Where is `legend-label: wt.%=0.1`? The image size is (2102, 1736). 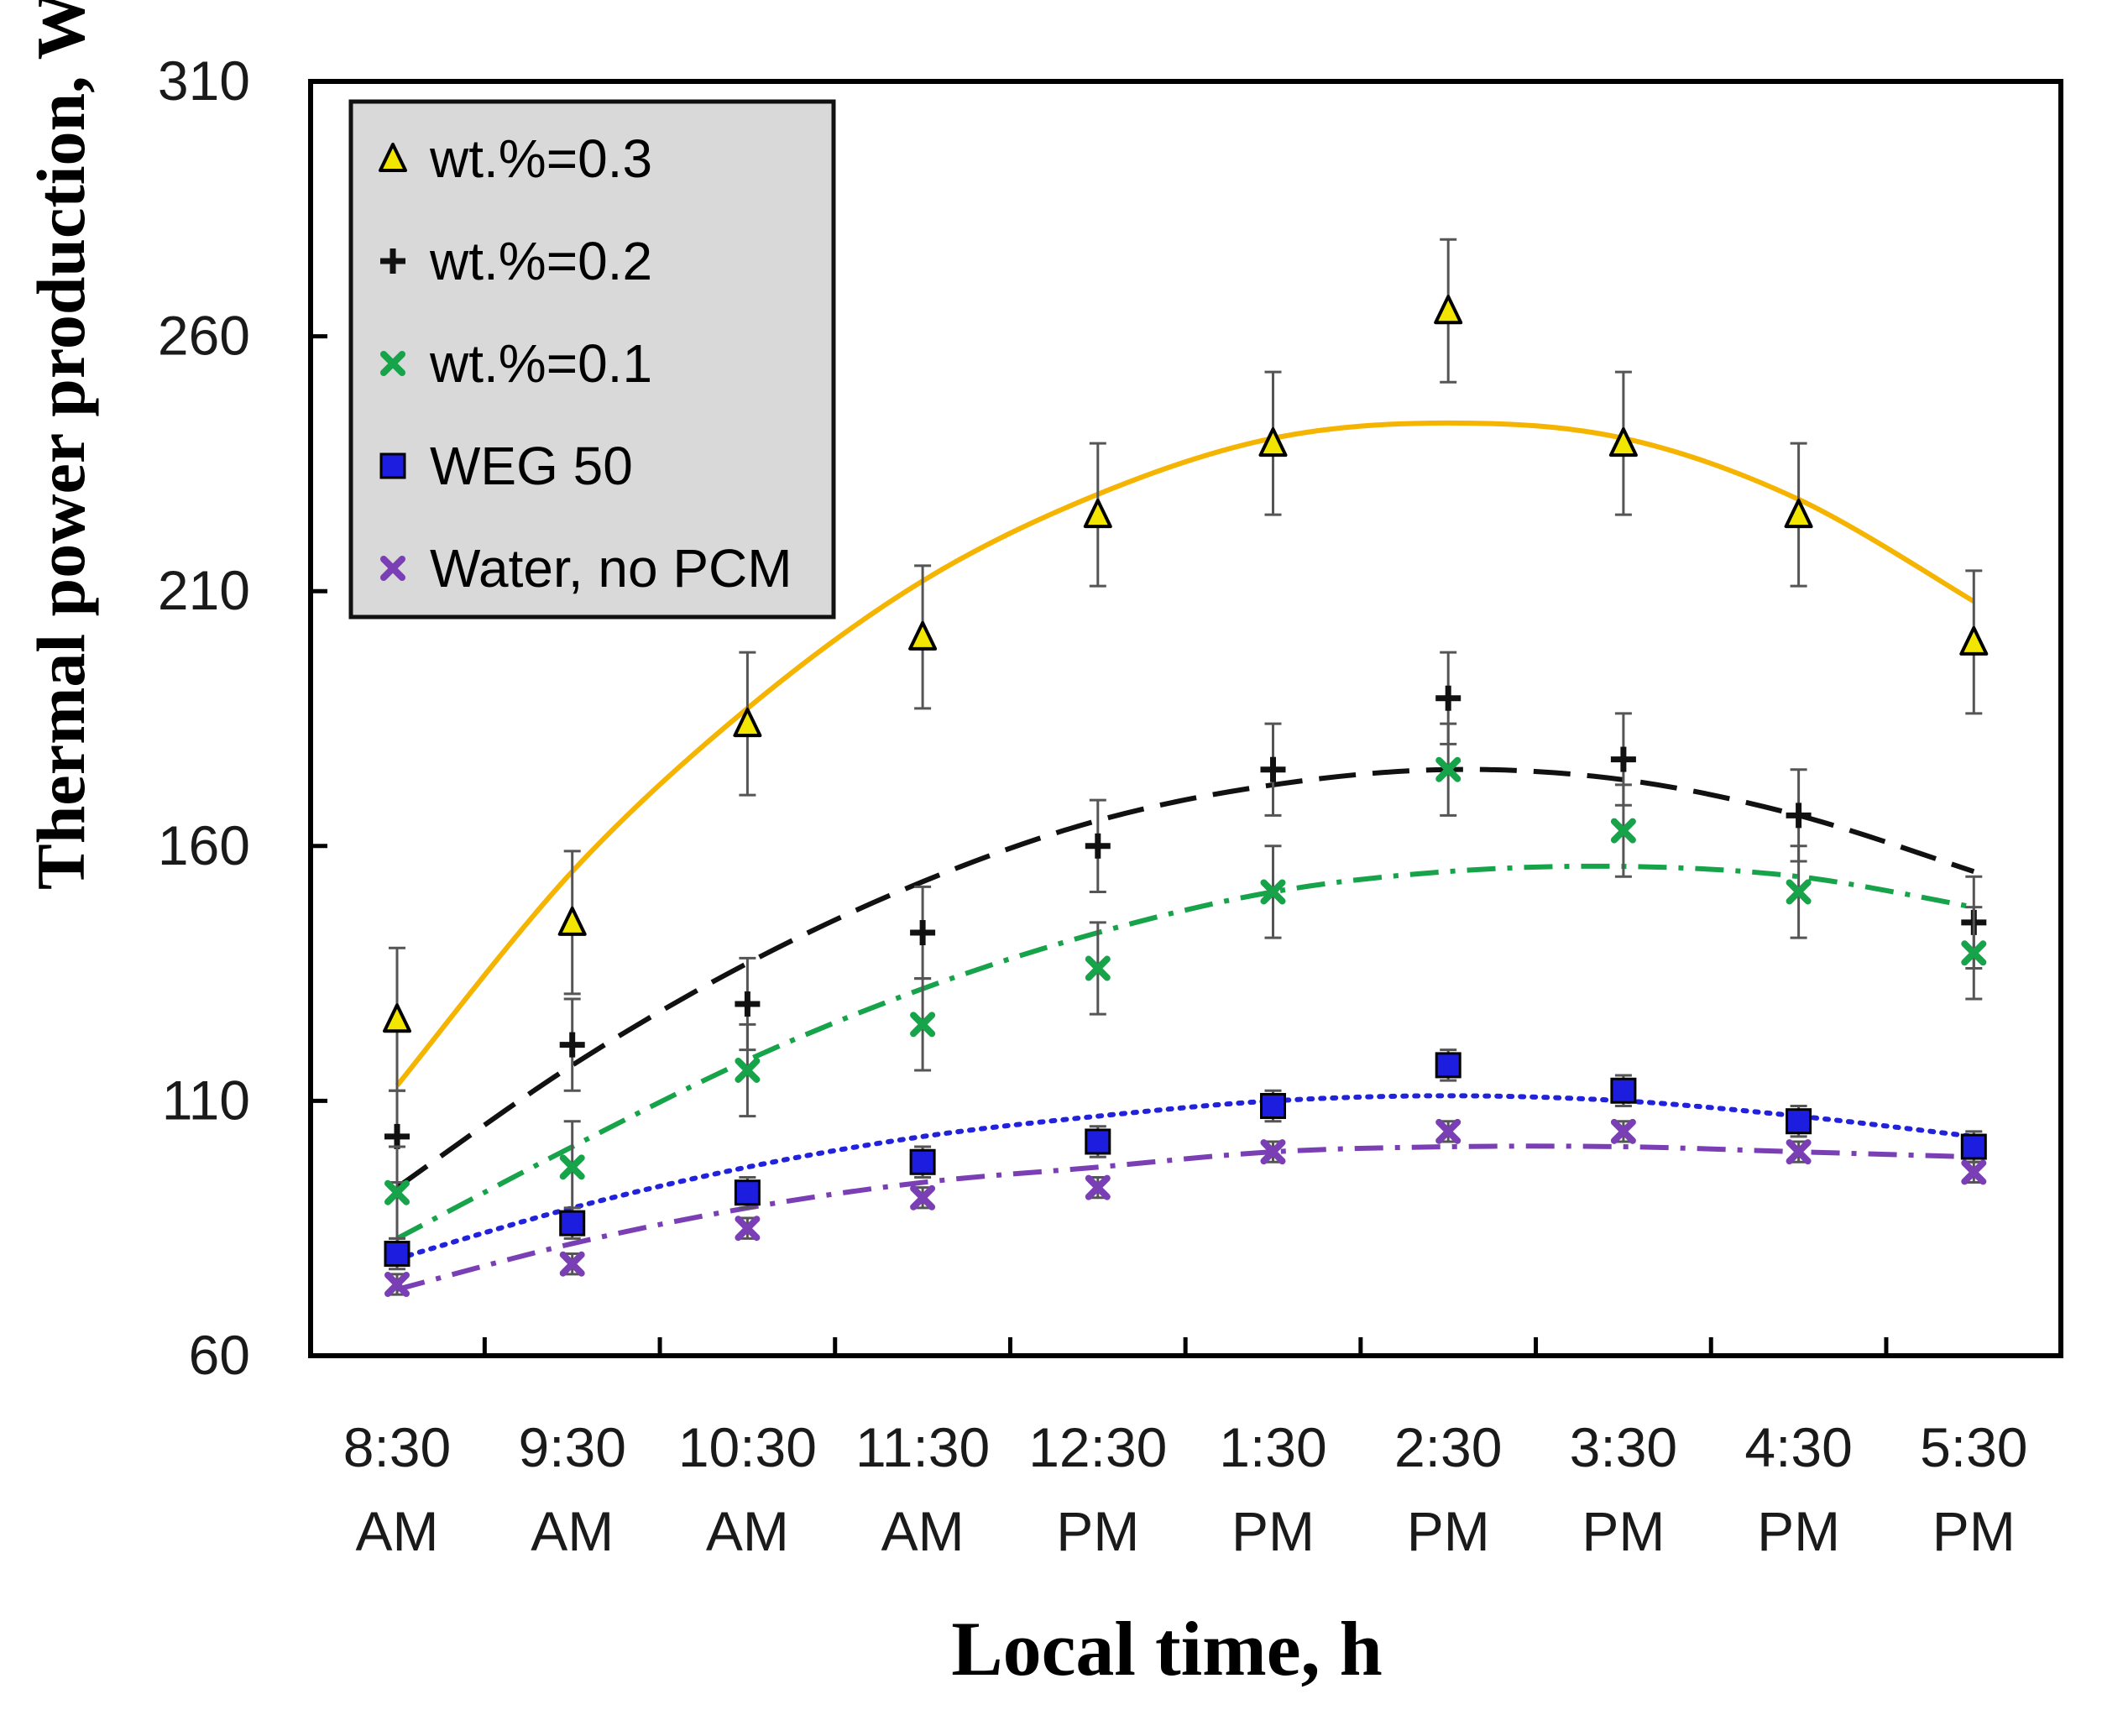
legend-label: wt.%=0.1 is located at coordinates (540, 363).